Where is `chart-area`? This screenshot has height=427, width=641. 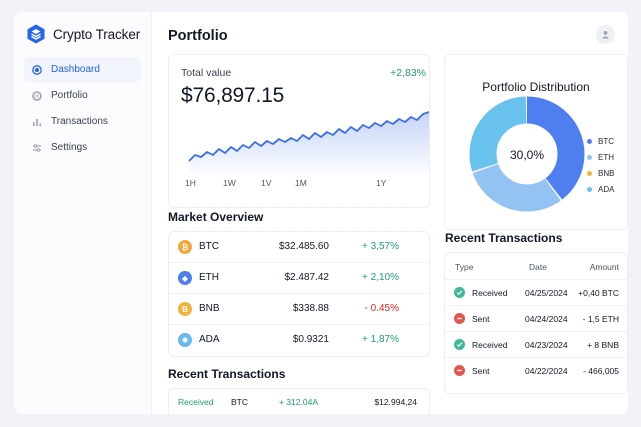
chart-area is located at coordinates (309, 142).